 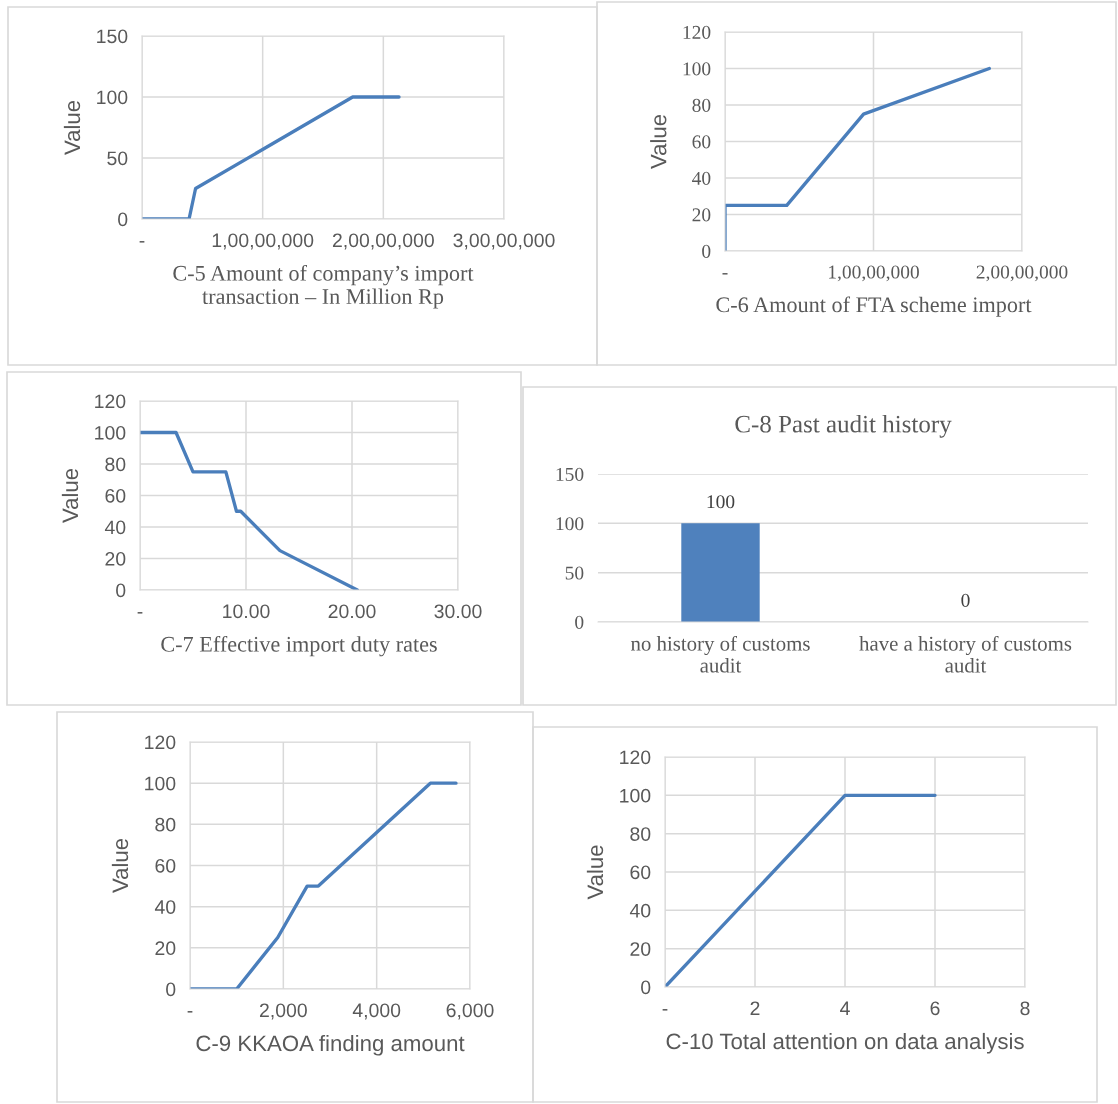 What do you see at coordinates (755, 1008) in the screenshot?
I see `x-tick-label: 2` at bounding box center [755, 1008].